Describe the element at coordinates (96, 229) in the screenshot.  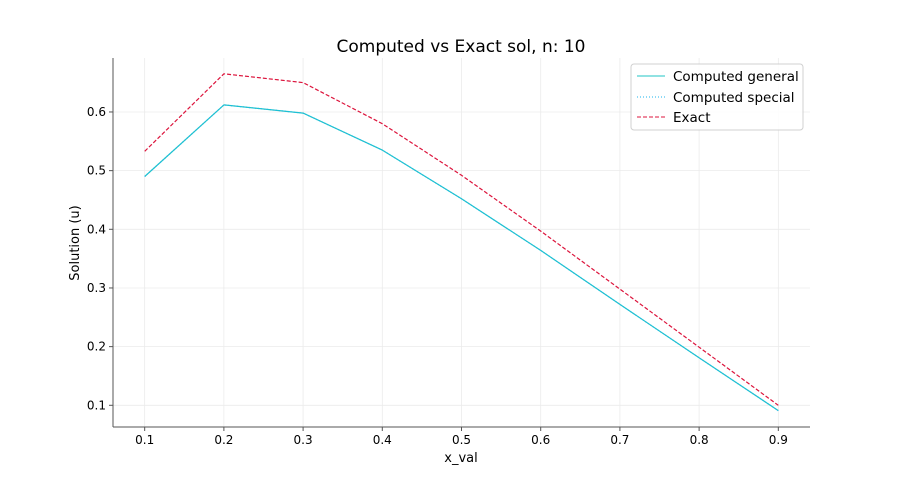
I see `y-tick-label: 0.4` at that location.